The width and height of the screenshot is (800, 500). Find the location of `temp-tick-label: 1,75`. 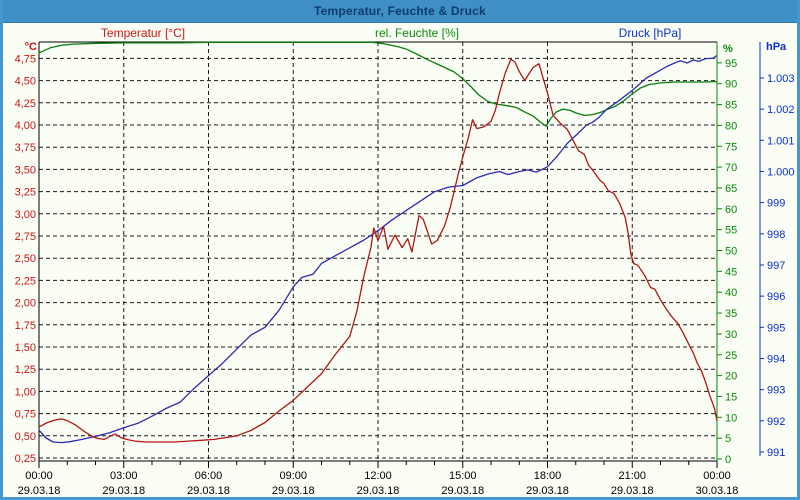

temp-tick-label: 1,75 is located at coordinates (25, 326).